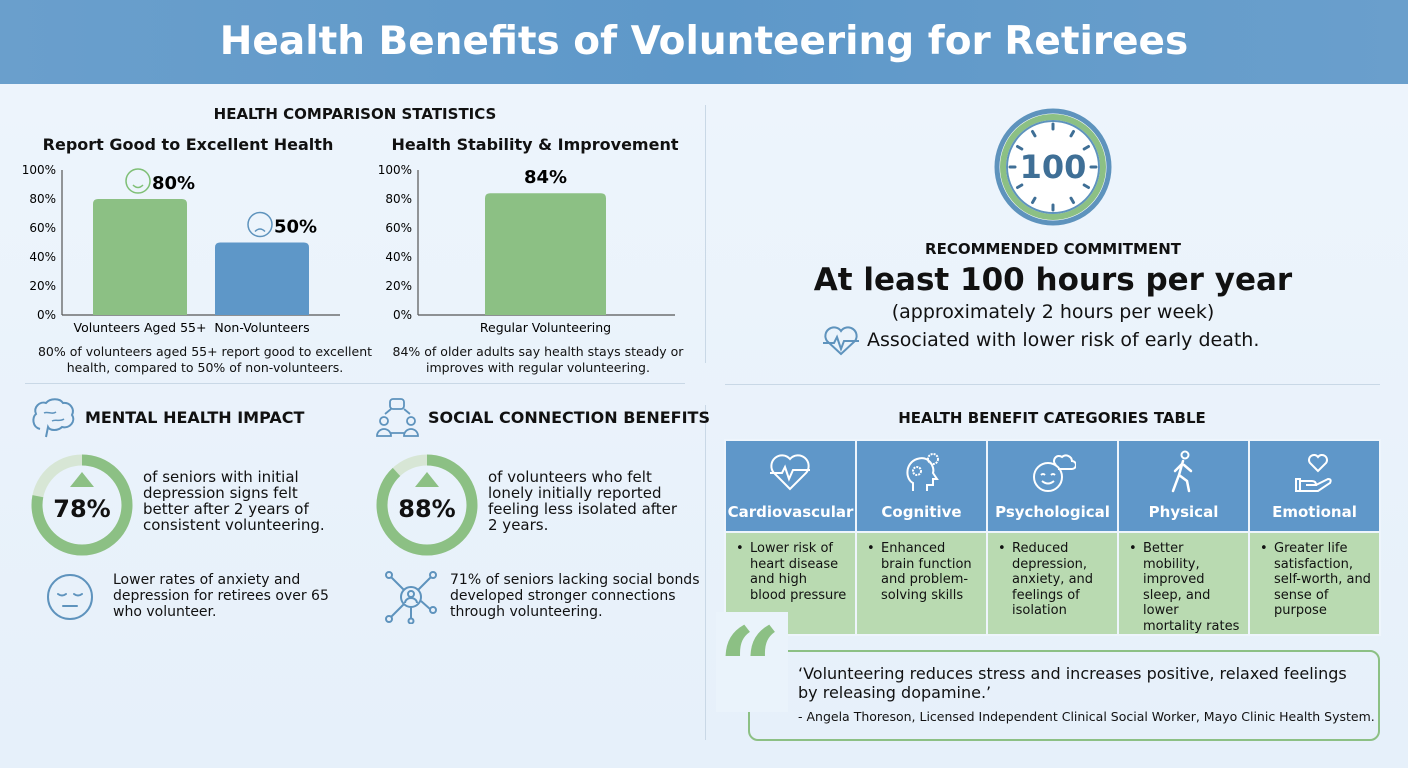  Describe the element at coordinates (922, 472) in the screenshot. I see `head-gears-icon` at that location.